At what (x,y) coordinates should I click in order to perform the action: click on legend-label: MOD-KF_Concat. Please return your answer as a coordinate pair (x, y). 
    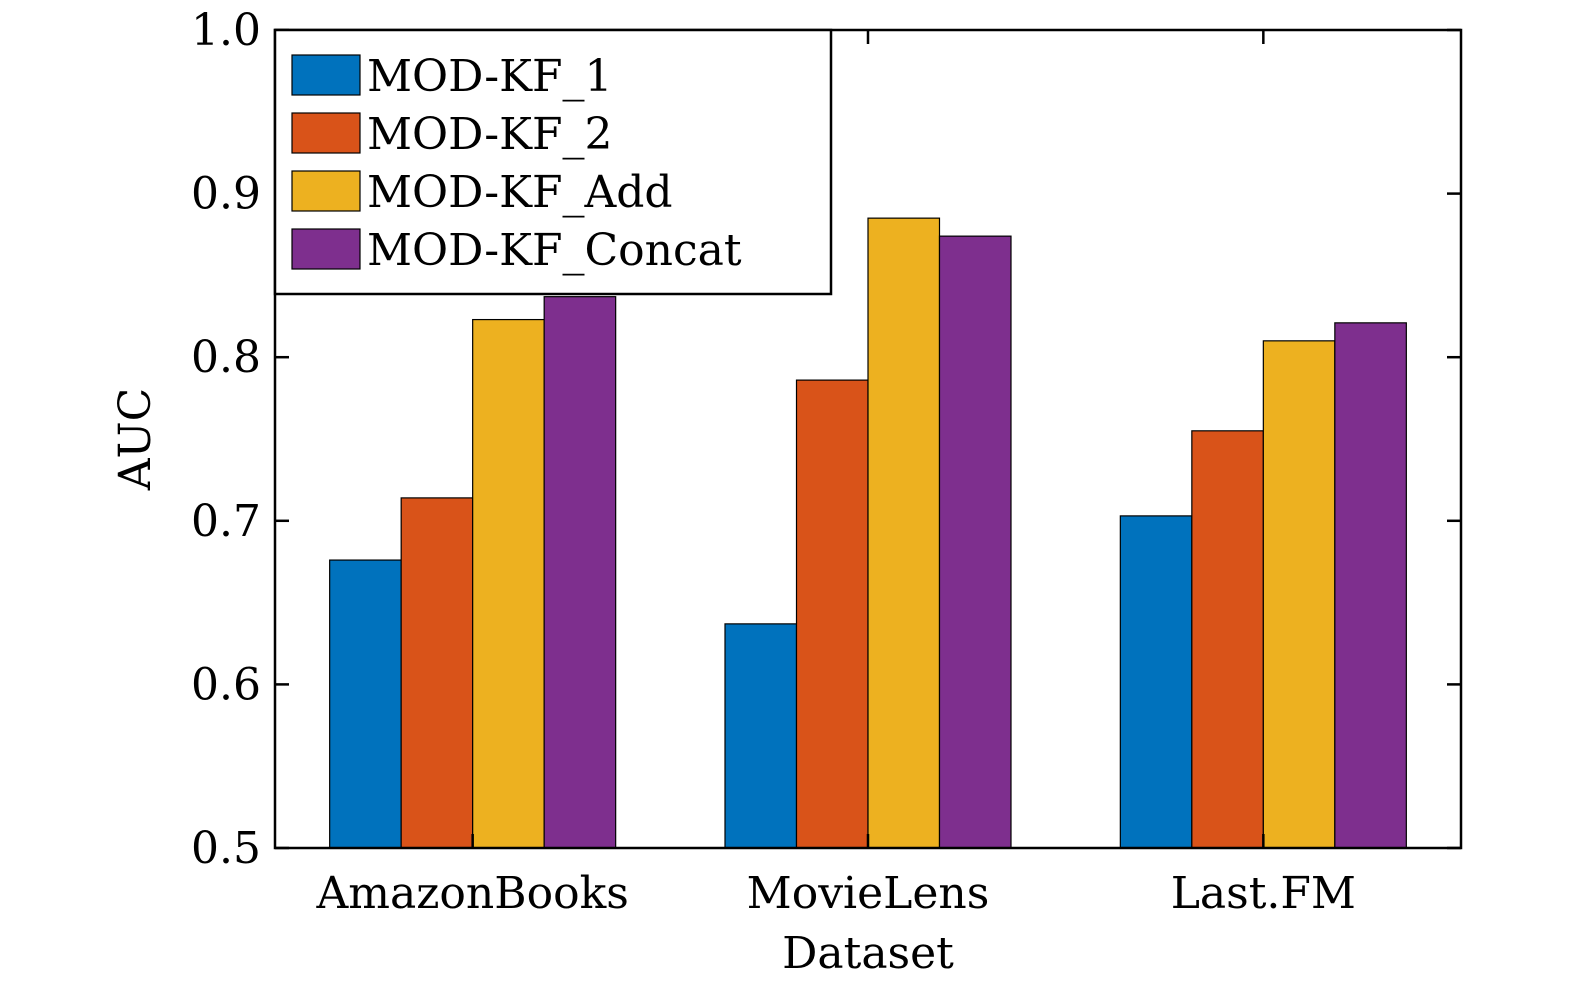
    Looking at the image, I should click on (554, 250).